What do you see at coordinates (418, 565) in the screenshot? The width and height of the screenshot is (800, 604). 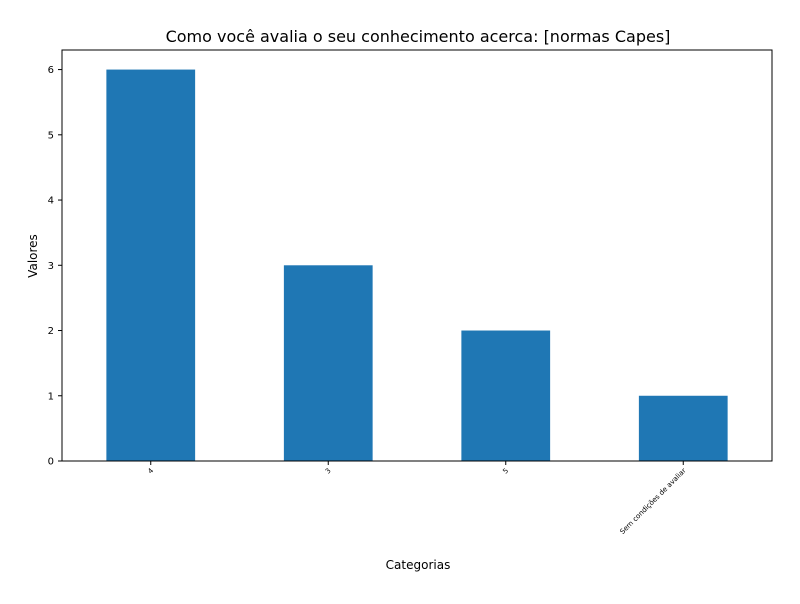 I see `x-axis-label: Categorias` at bounding box center [418, 565].